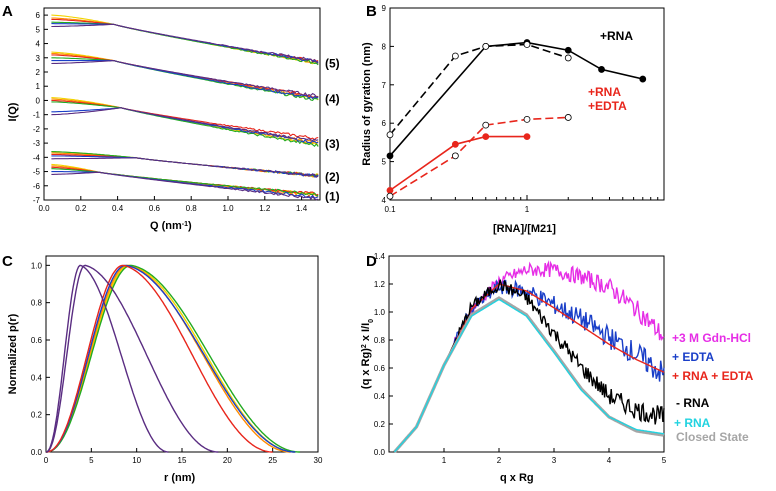  Describe the element at coordinates (332, 130) in the screenshot. I see `panel-a-group-labels: (5) (4) (3) (2) (1)` at that location.